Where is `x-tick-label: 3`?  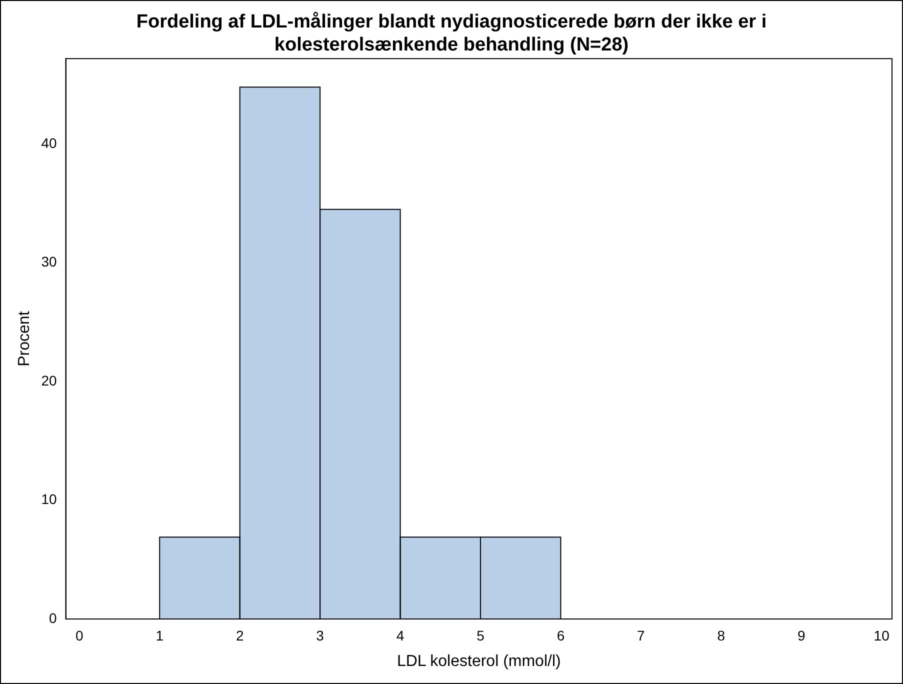 x-tick-label: 3 is located at coordinates (320, 635).